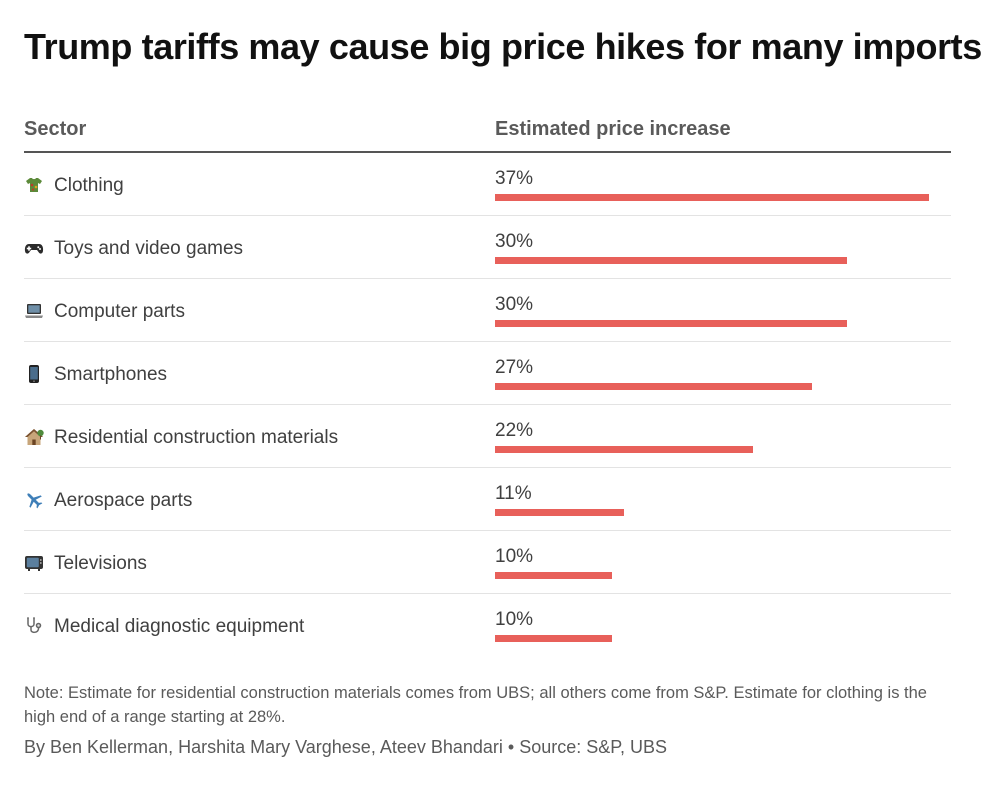 The height and width of the screenshot is (802, 1000). Describe the element at coordinates (100, 563) in the screenshot. I see `category-label: Televisions` at that location.